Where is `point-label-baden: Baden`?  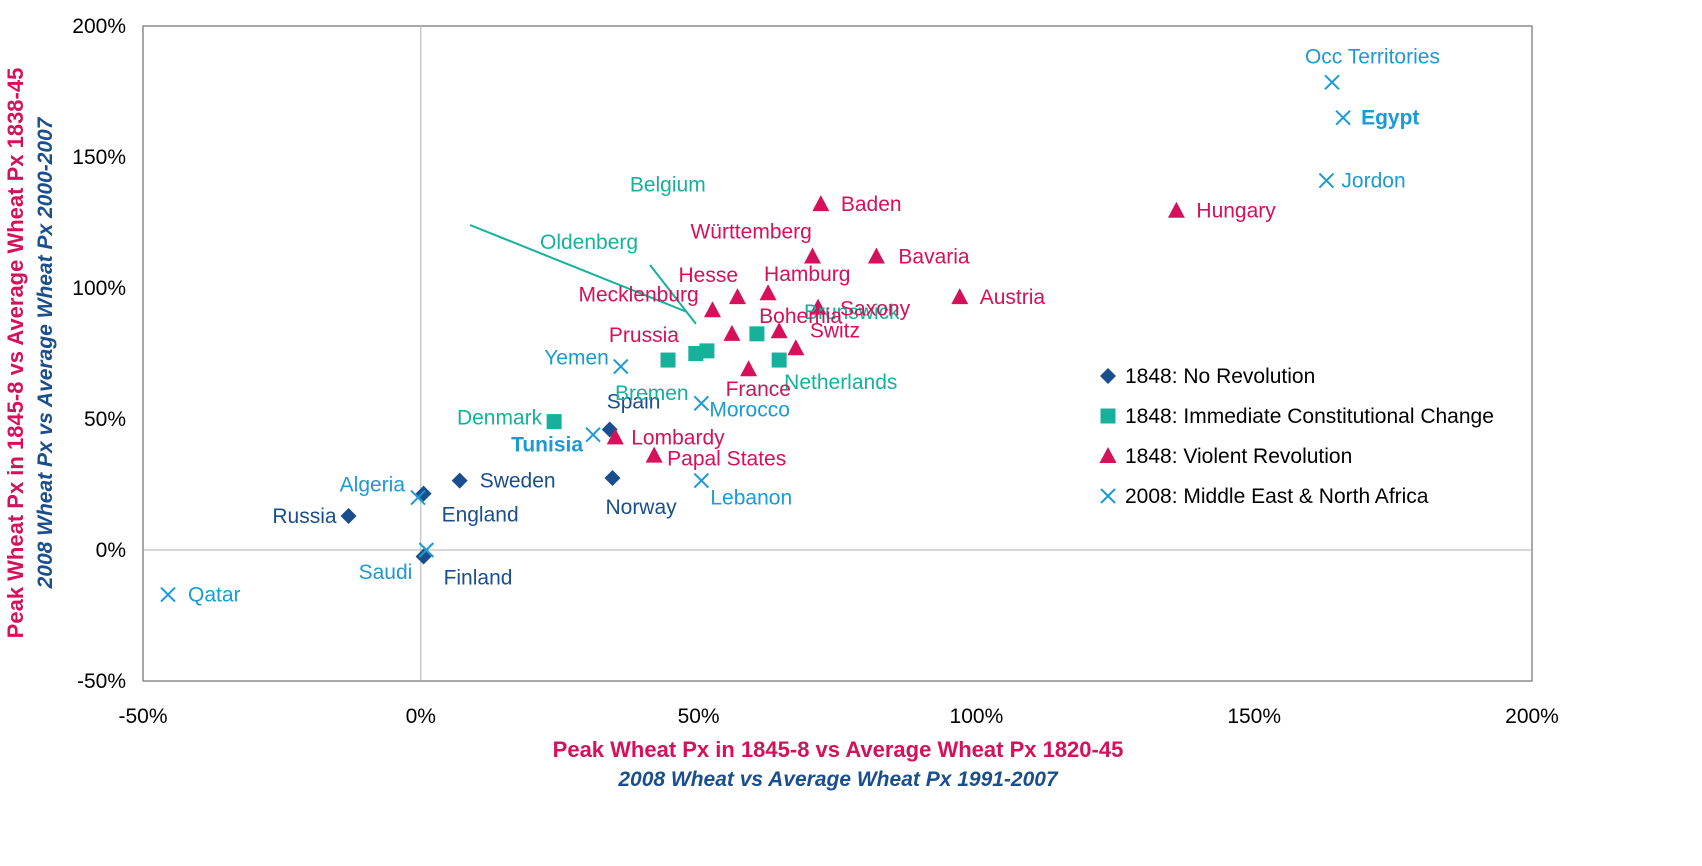 point-label-baden: Baden is located at coordinates (871, 204).